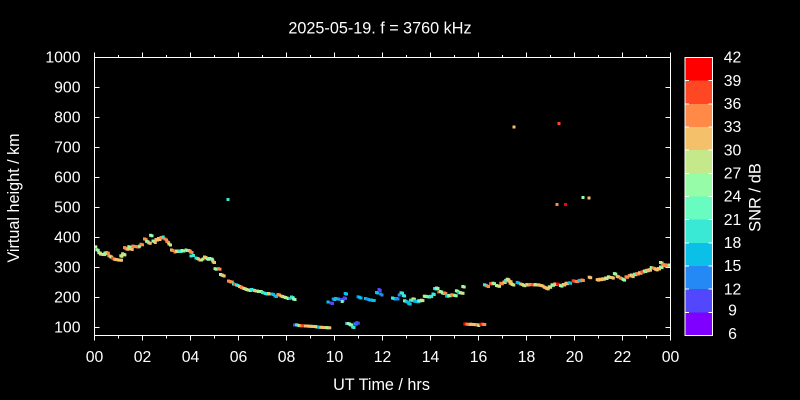  What do you see at coordinates (67, 178) in the screenshot?
I see `svg-text: 600` at bounding box center [67, 178].